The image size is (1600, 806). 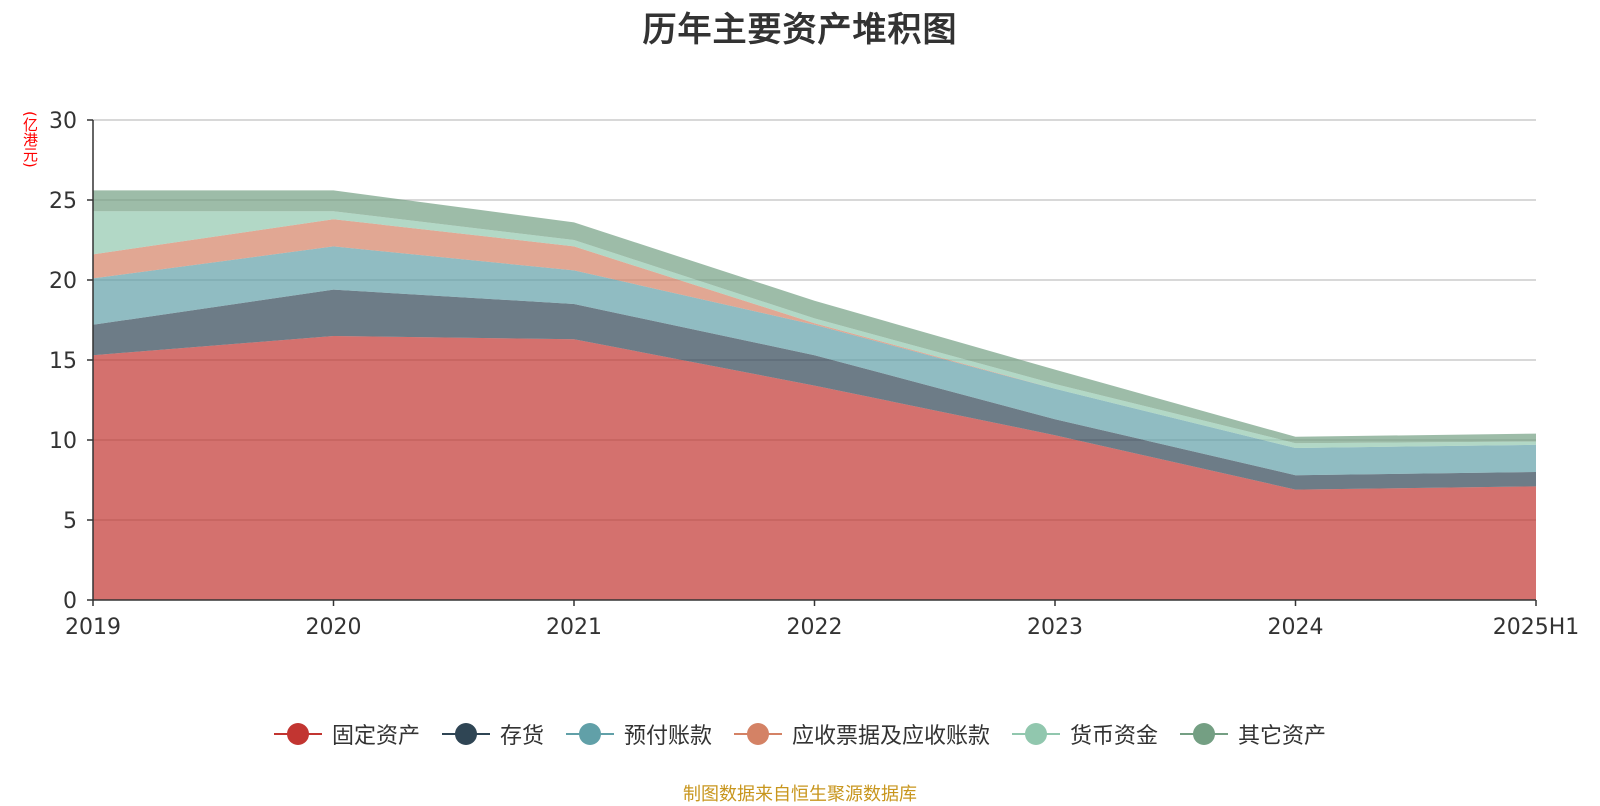 I want to click on y-tick-label: 5, so click(x=70, y=521).